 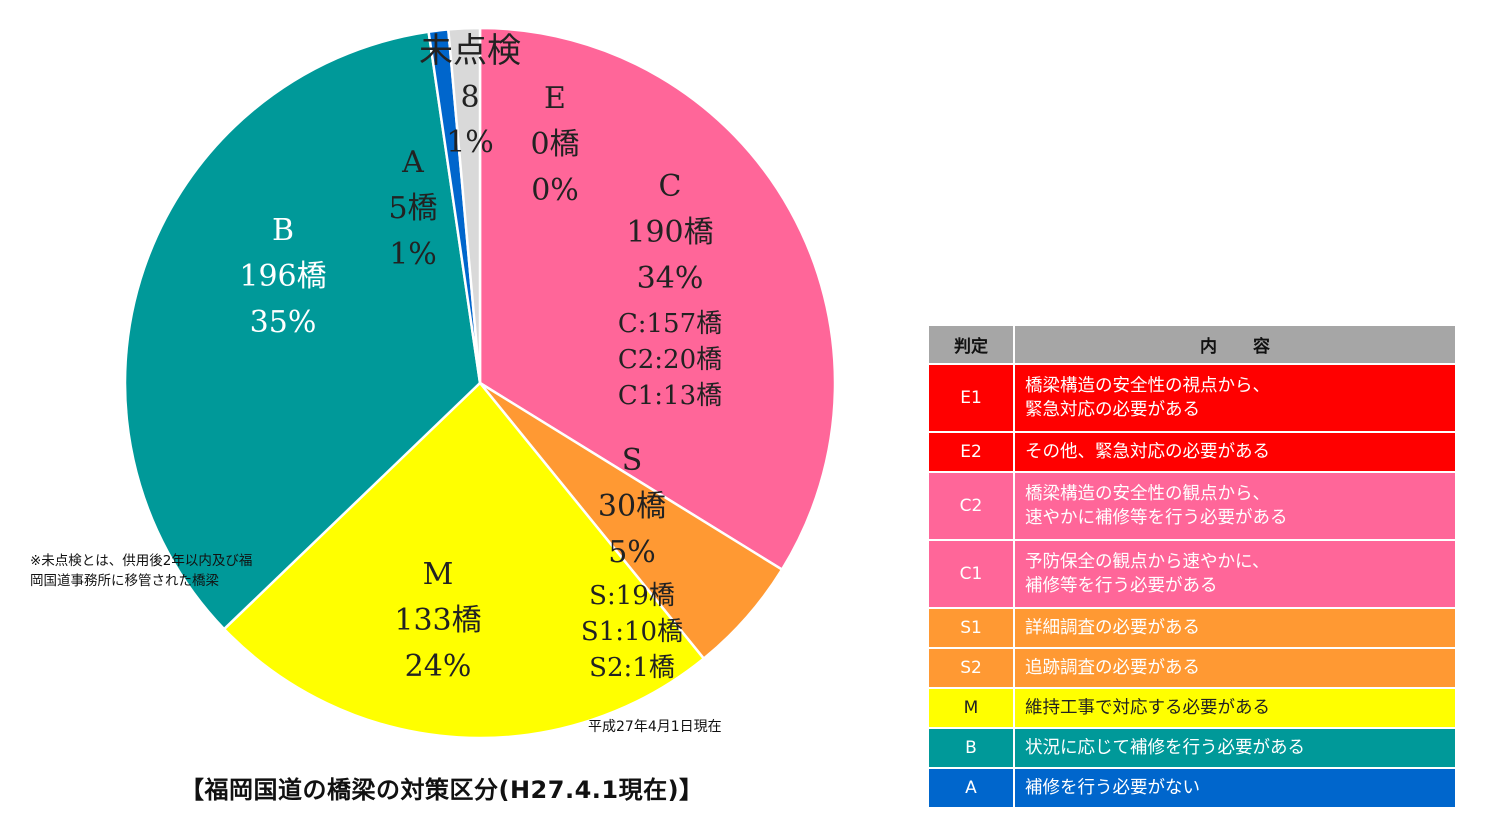 I want to click on legend-row-a: A 補修を行う必要がない, so click(x=1192, y=788).